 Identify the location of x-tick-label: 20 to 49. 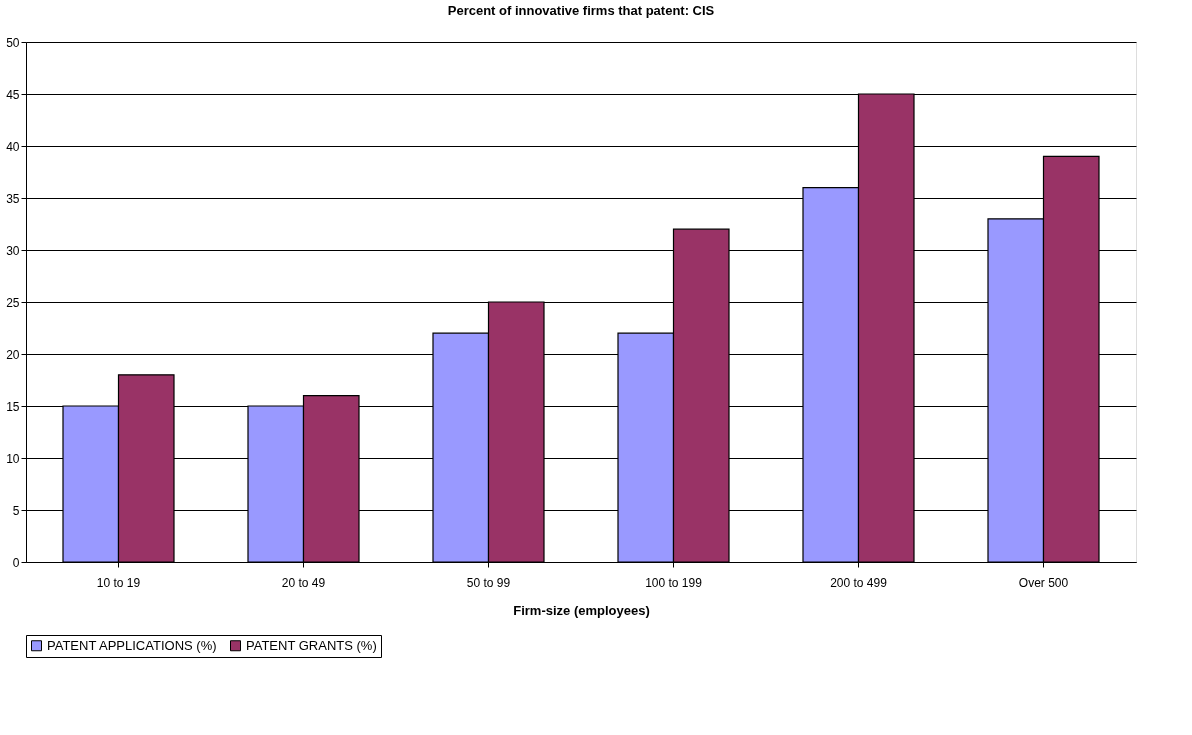
(303, 582).